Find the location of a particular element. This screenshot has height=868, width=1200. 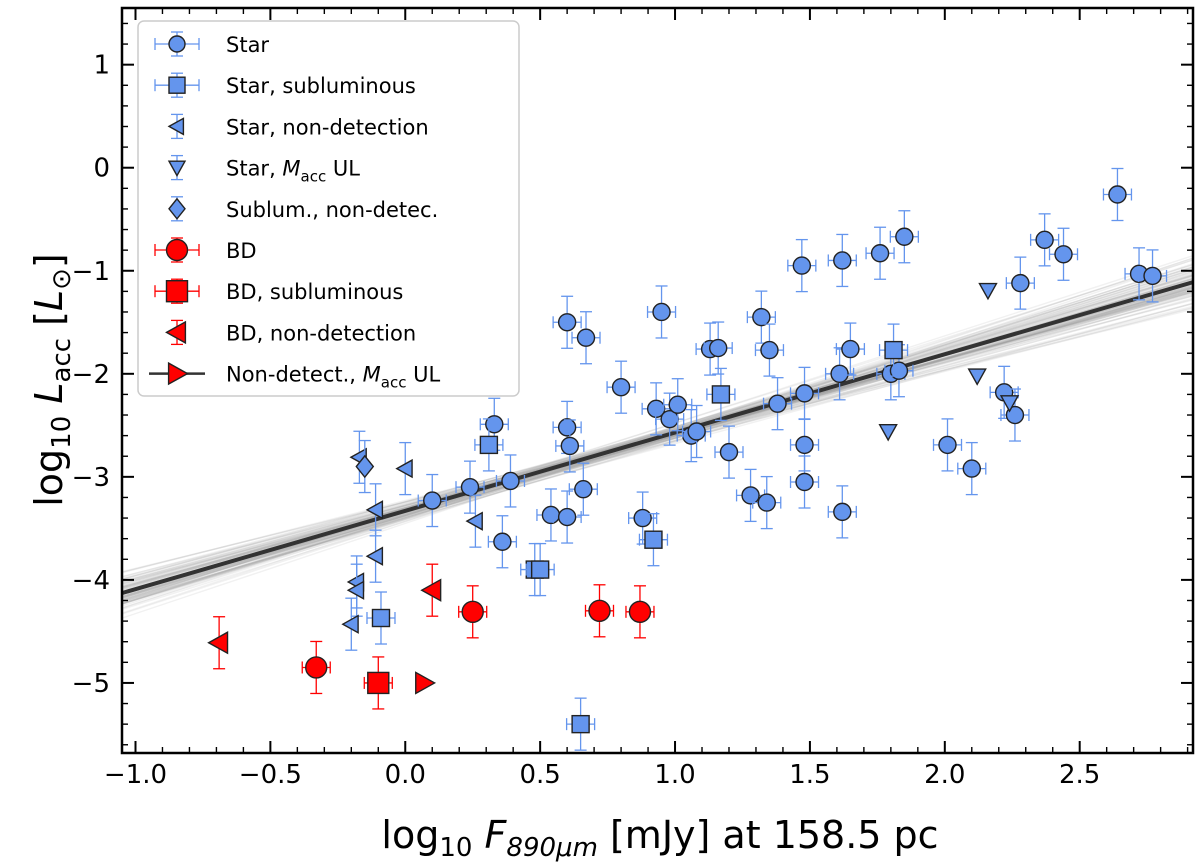

legend-label: Star, non-detection is located at coordinates (327, 127).